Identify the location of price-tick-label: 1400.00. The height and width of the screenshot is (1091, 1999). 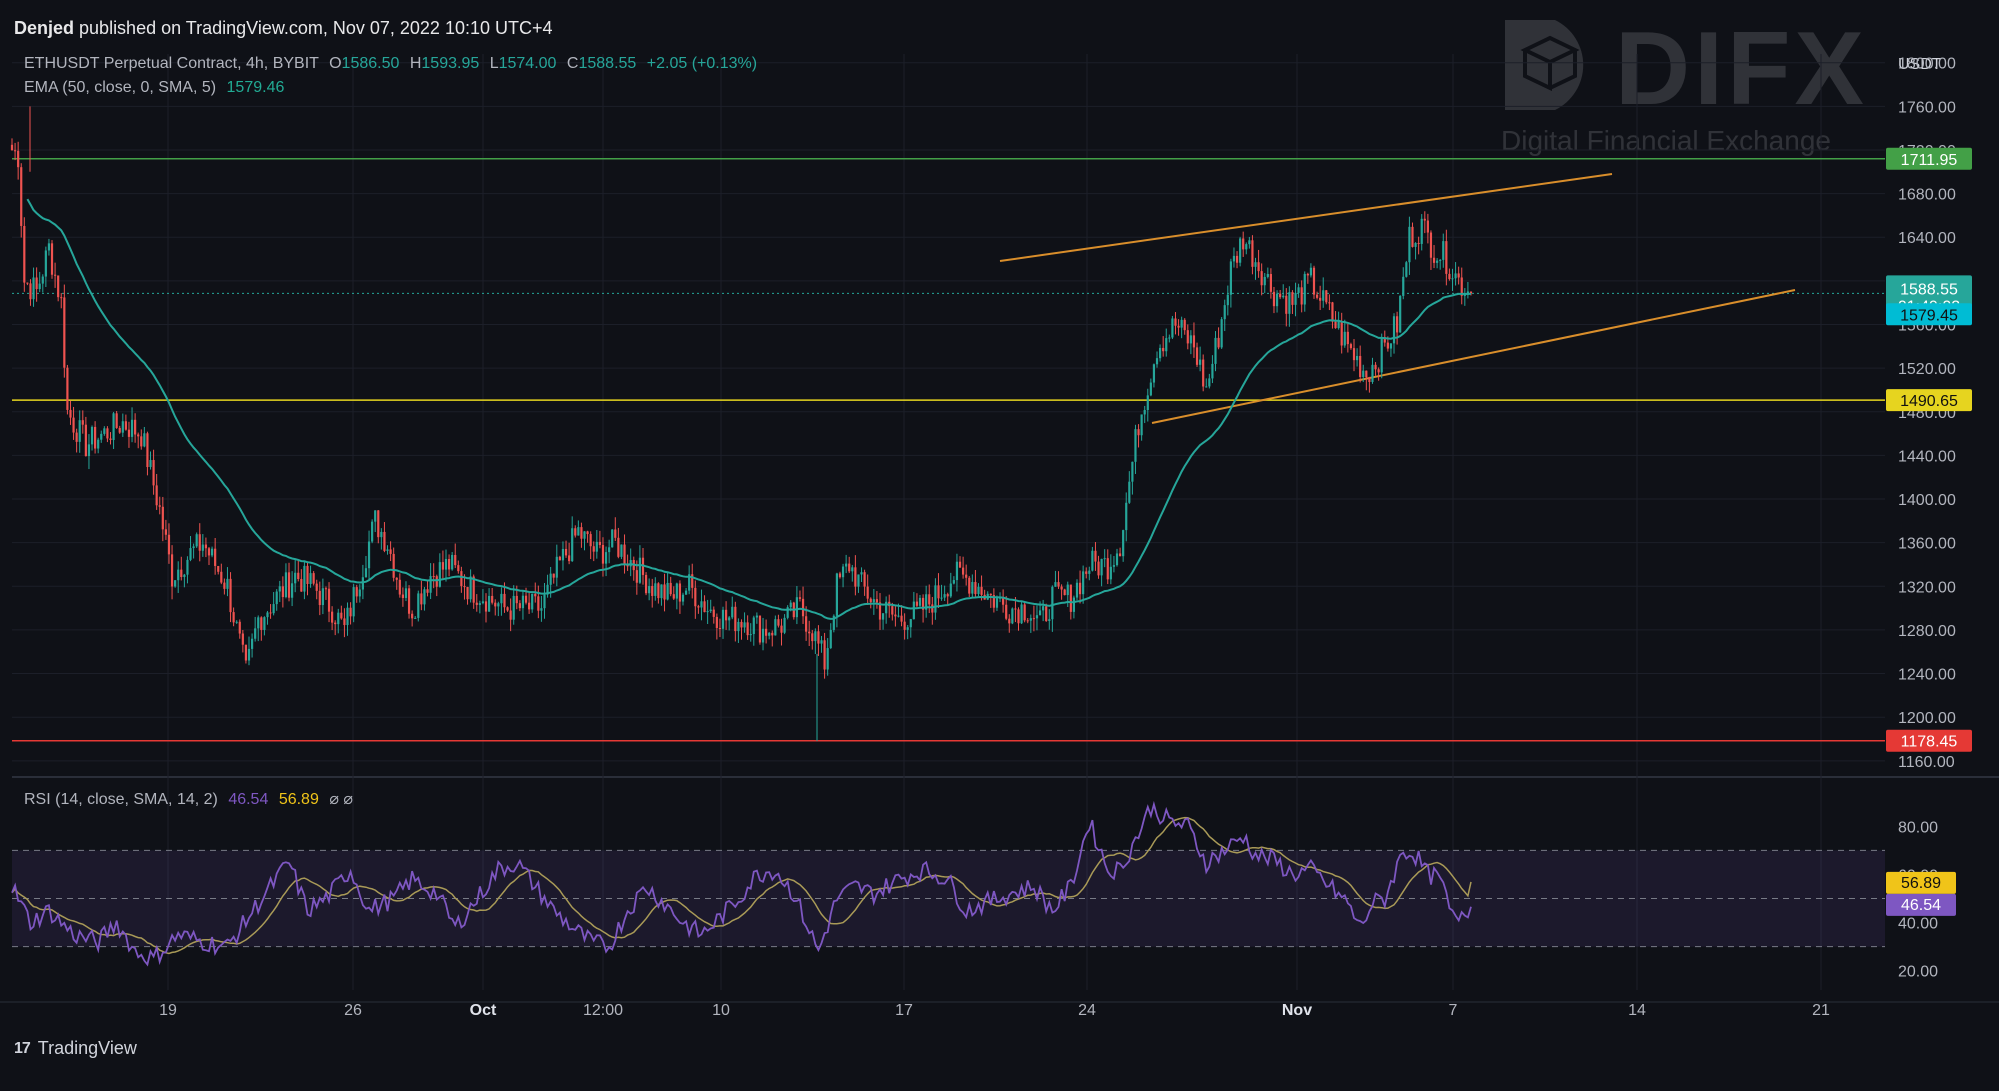
(1927, 500).